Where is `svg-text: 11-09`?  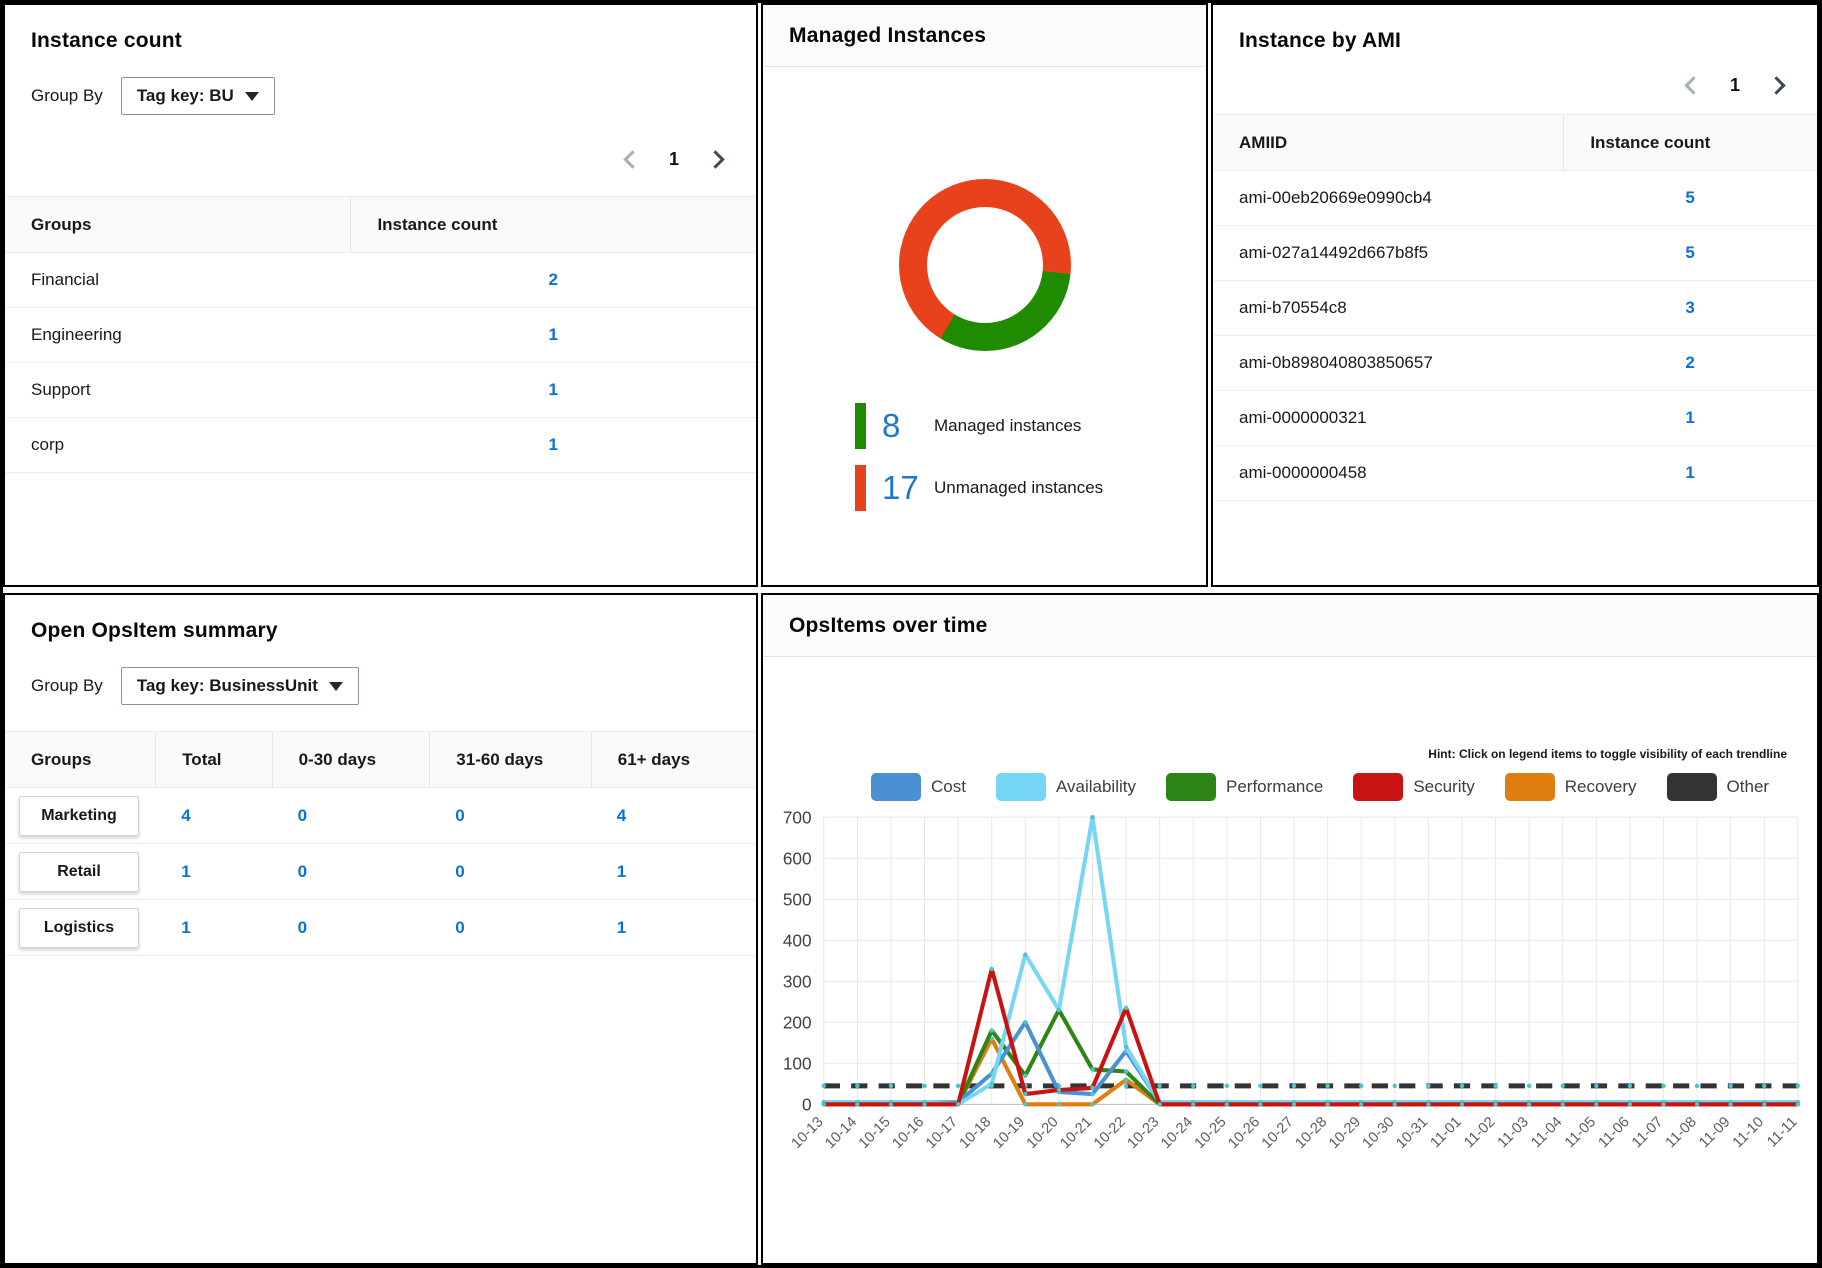 svg-text: 11-09 is located at coordinates (1714, 1132).